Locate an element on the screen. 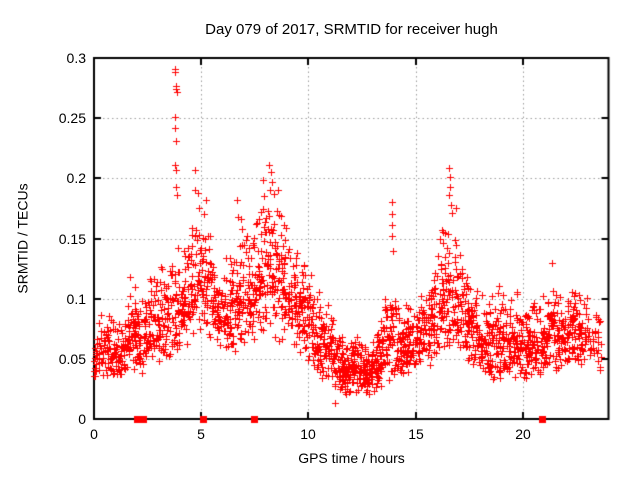 The height and width of the screenshot is (480, 640). y-tick-label-0: 0 is located at coordinates (82, 419).